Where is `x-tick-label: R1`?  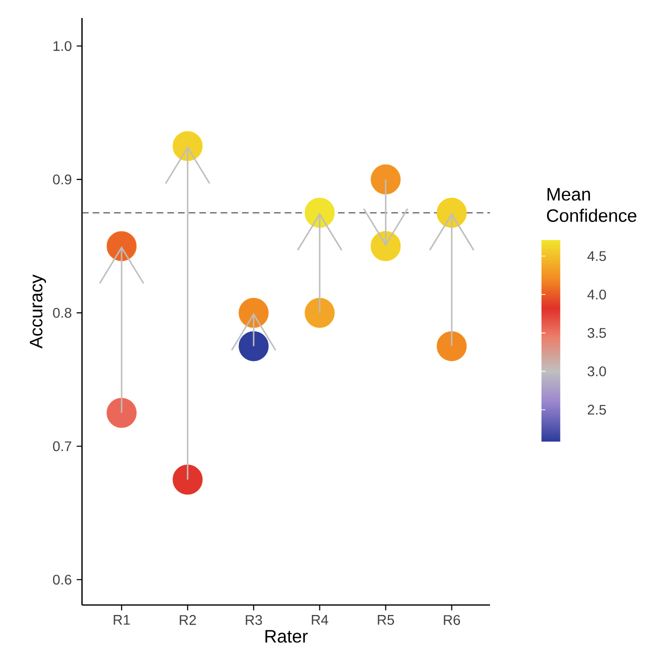
x-tick-label: R1 is located at coordinates (122, 620).